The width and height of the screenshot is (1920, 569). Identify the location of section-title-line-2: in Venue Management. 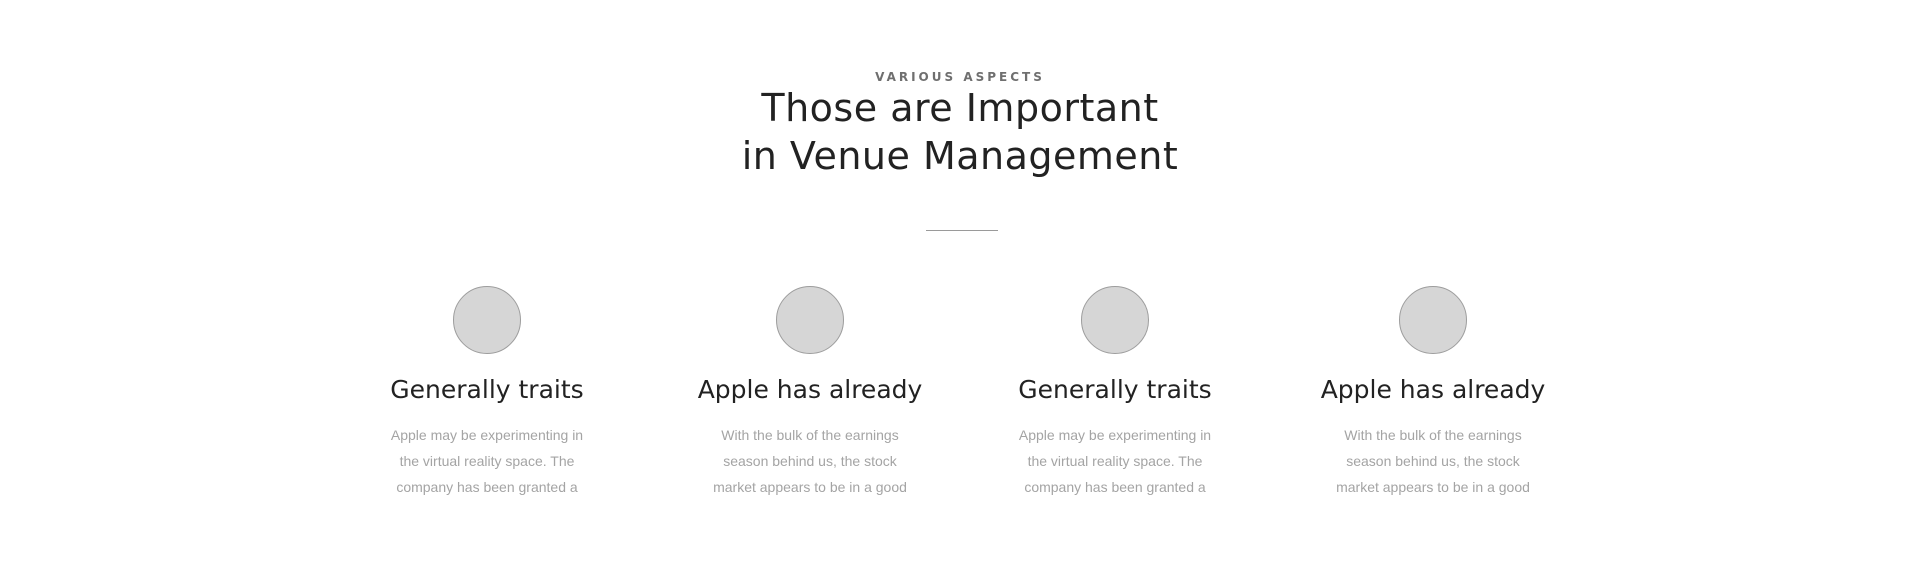
(960, 156).